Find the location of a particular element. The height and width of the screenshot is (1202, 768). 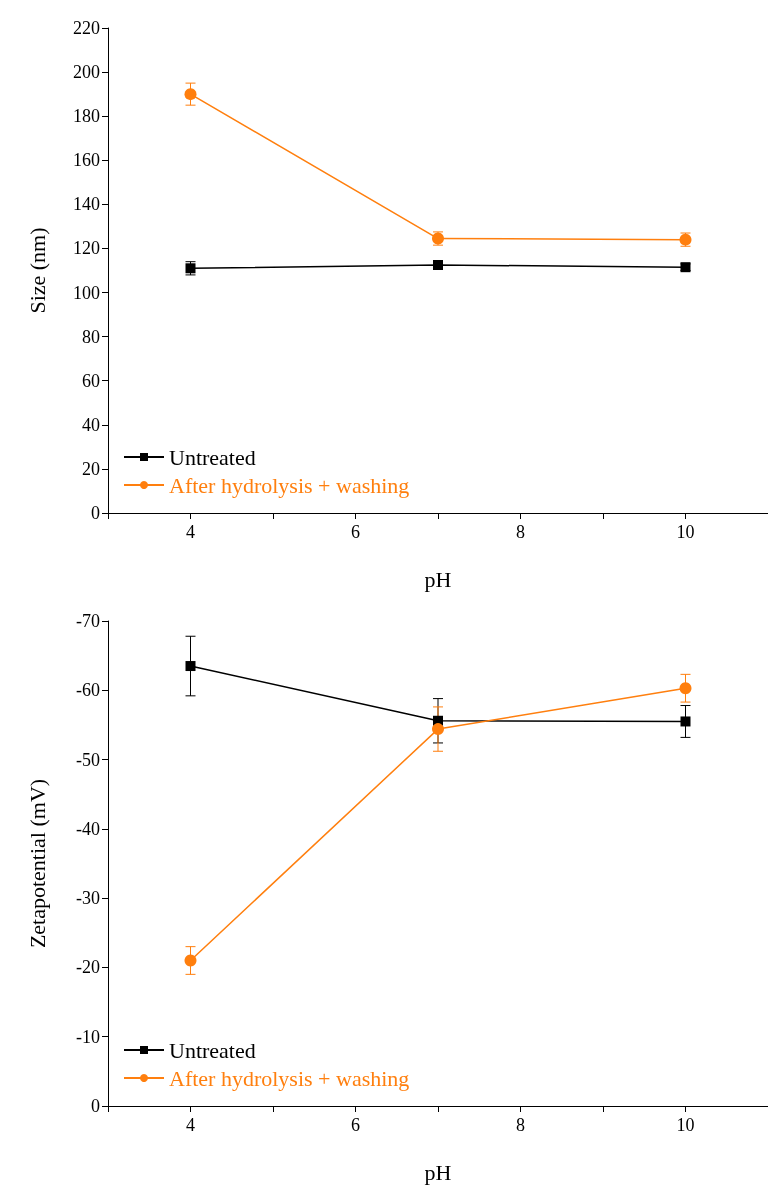

y-tick-label: 100 is located at coordinates (86, 292).